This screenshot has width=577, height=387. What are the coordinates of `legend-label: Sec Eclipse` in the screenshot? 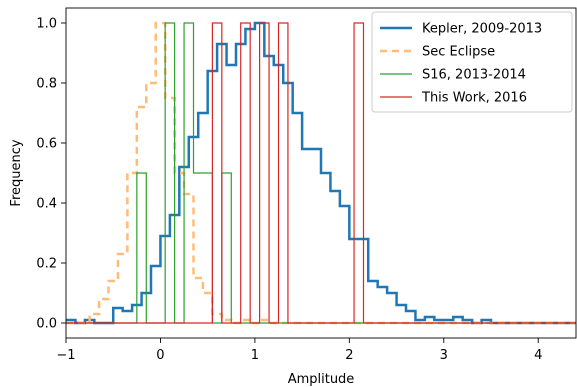 It's located at (458, 52).